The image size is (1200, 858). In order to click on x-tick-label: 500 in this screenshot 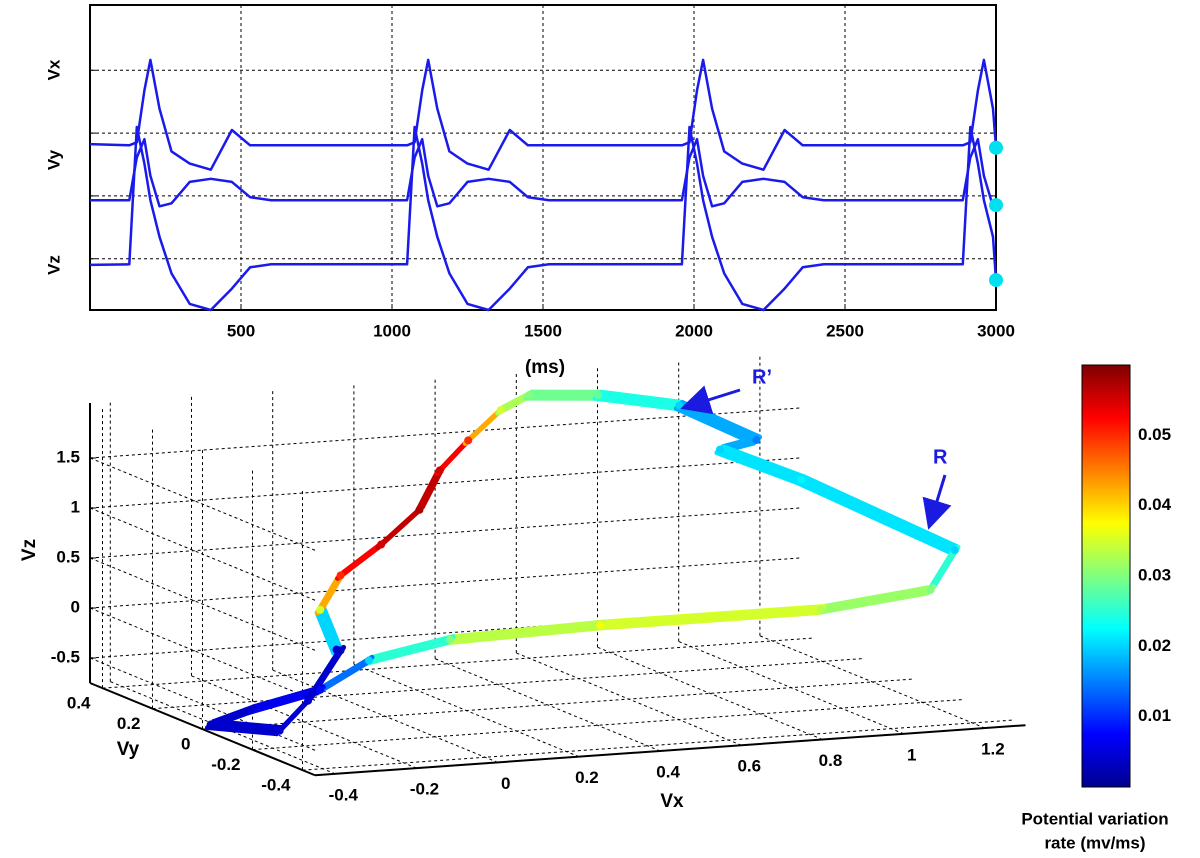, I will do `click(241, 330)`.